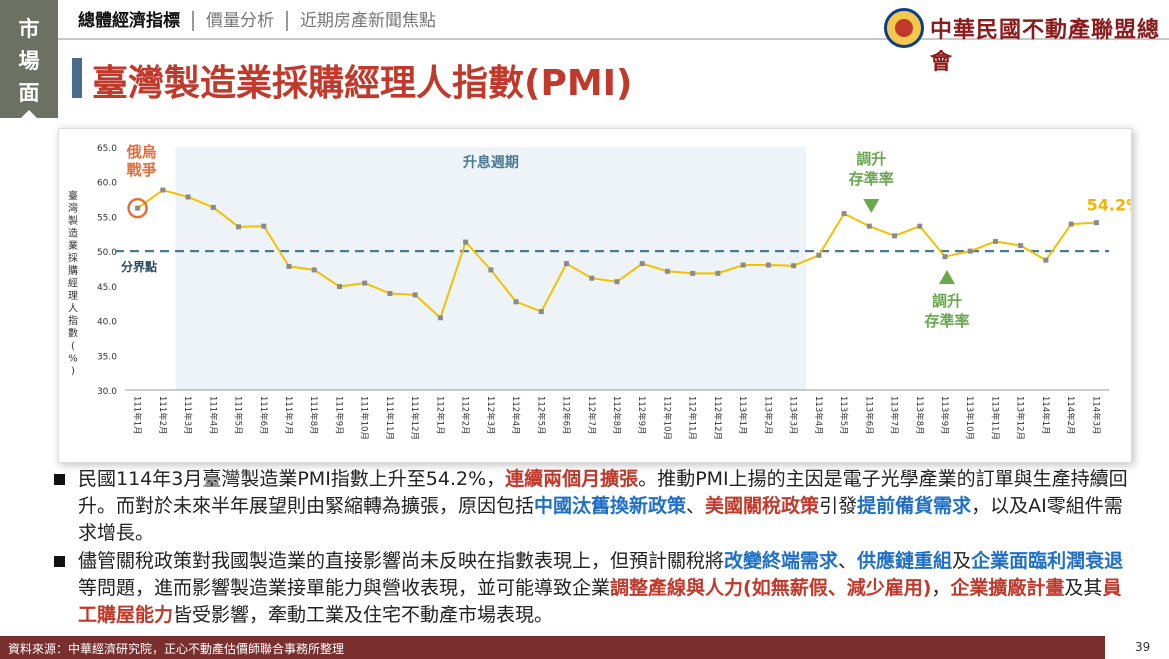  I want to click on x-tick-label: 113年2月, so click(767, 415).